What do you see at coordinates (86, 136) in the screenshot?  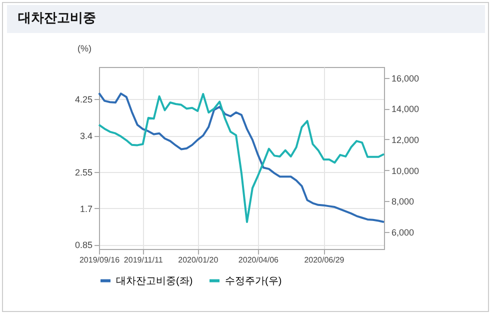 I see `y-tick-label: 3.4` at bounding box center [86, 136].